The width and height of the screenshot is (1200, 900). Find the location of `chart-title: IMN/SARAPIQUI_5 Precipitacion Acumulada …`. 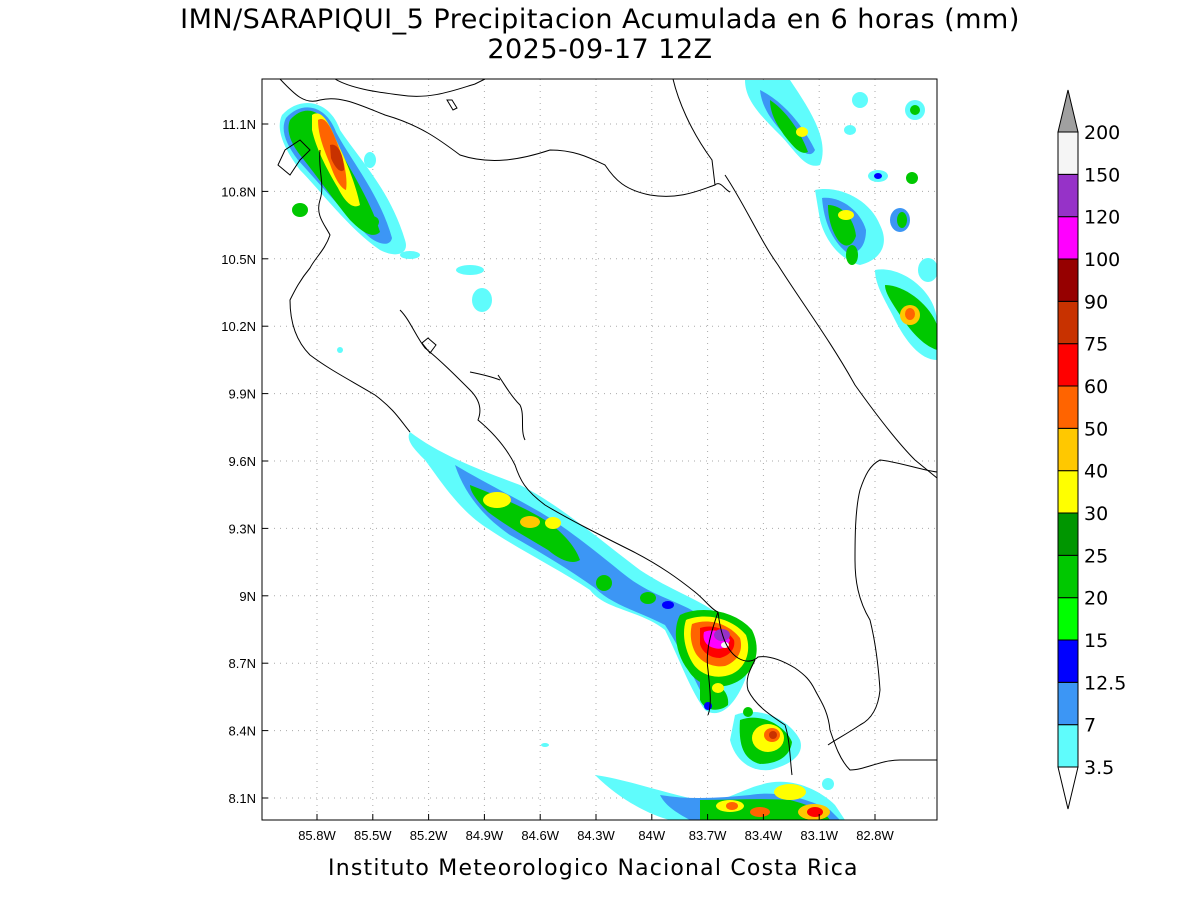

chart-title: IMN/SARAPIQUI_5 Precipitacion Acumulada … is located at coordinates (600, 19).